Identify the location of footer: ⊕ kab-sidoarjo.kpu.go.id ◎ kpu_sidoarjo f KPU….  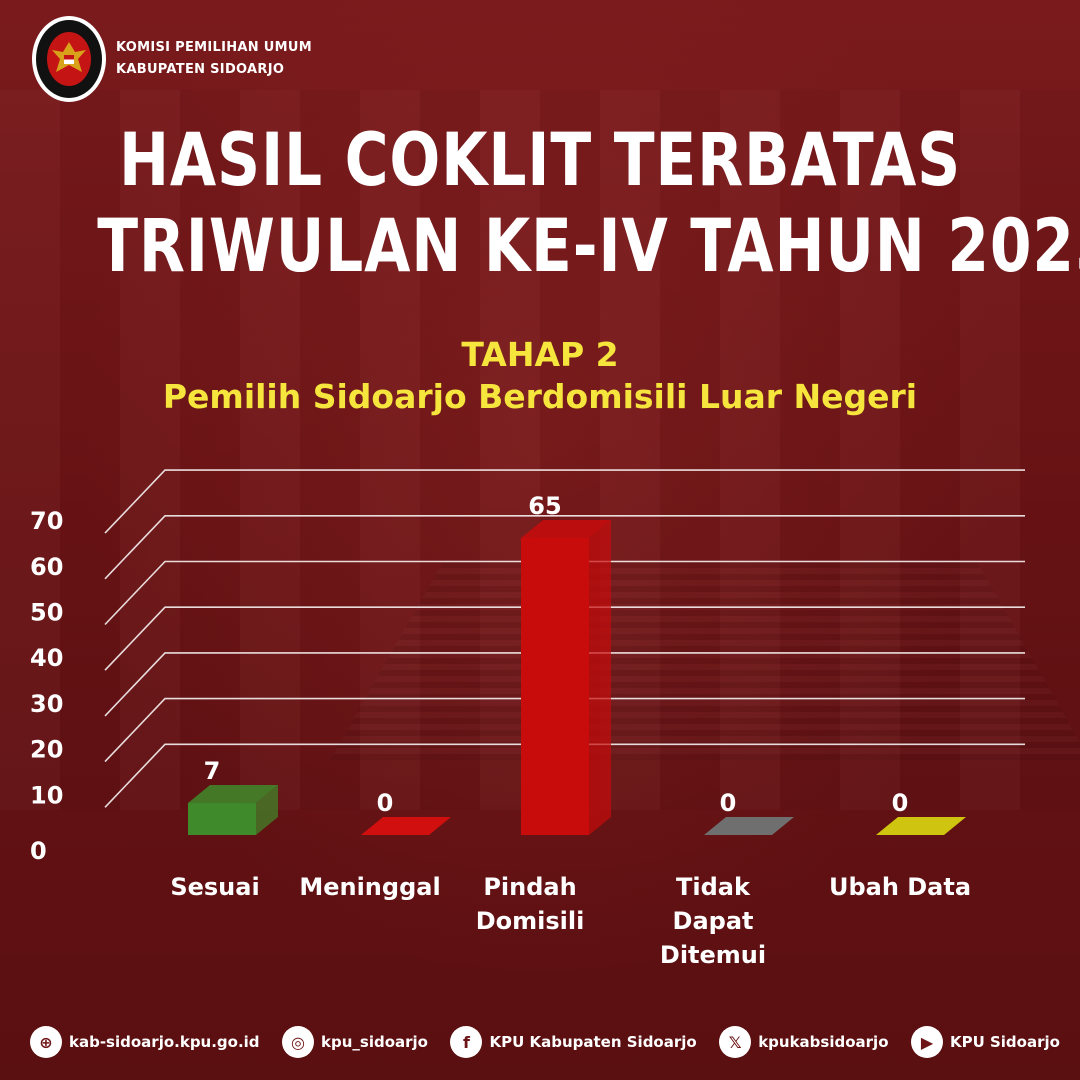
(545, 1042).